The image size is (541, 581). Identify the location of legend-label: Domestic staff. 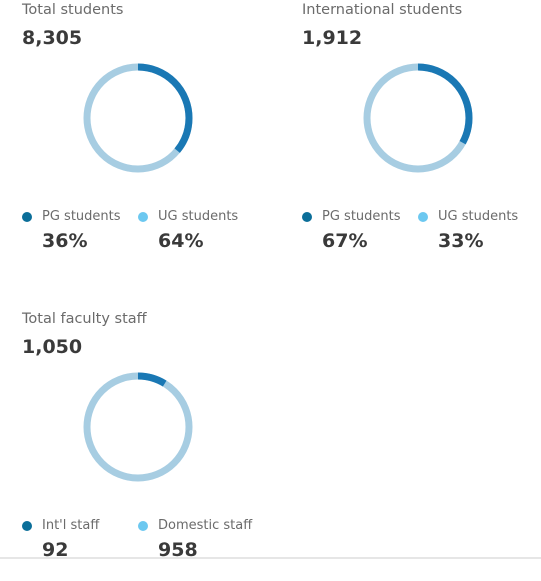
(205, 525).